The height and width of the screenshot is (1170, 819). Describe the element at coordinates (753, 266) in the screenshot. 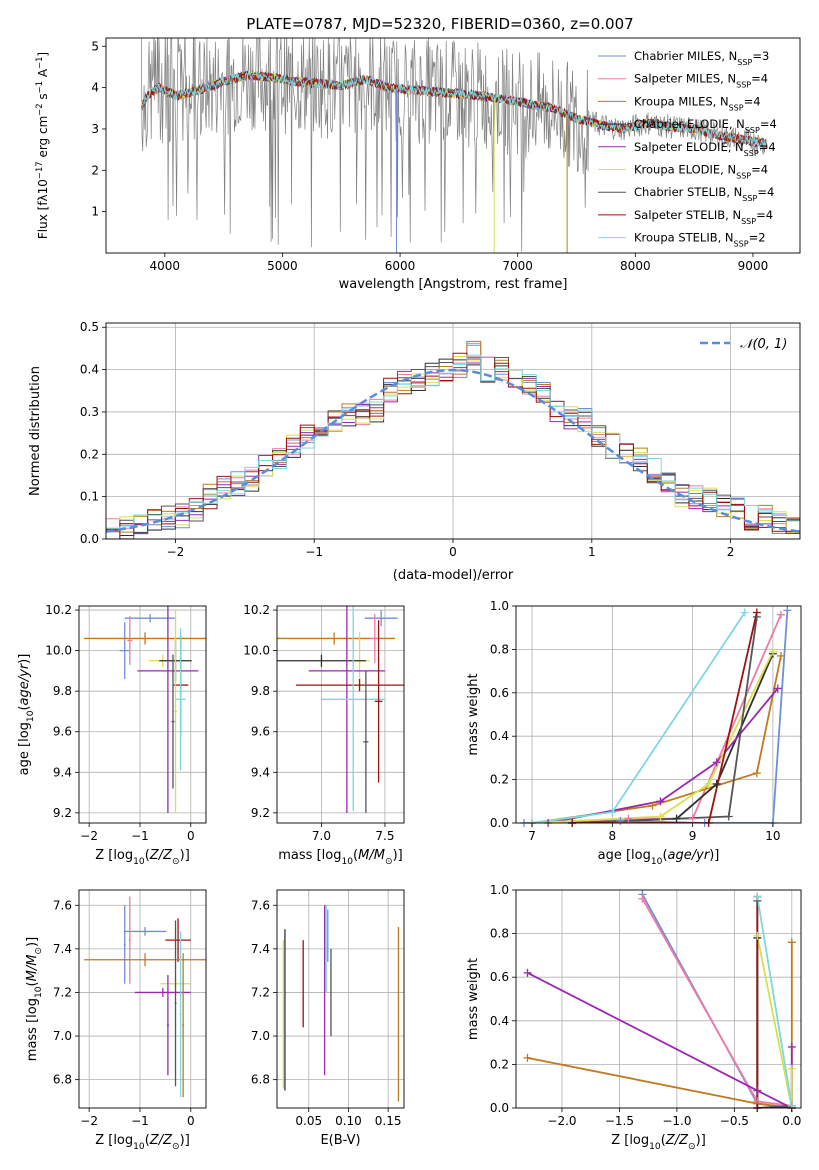

I see `x-tick-label: 9000` at that location.